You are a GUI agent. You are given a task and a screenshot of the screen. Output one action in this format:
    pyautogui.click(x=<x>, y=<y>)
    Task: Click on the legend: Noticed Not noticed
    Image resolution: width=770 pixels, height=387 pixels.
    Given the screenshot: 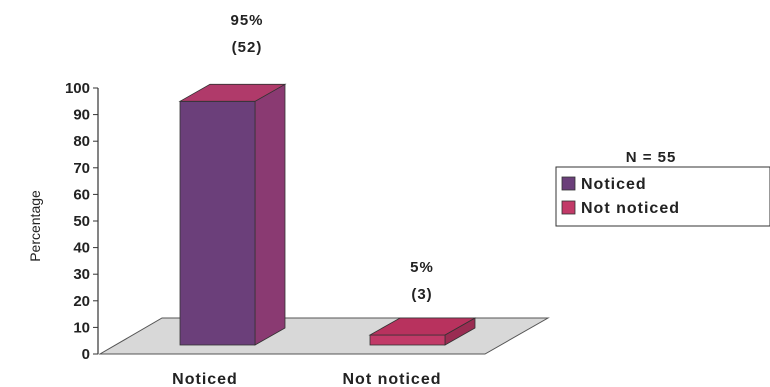 What is the action you would take?
    pyautogui.click(x=662, y=196)
    